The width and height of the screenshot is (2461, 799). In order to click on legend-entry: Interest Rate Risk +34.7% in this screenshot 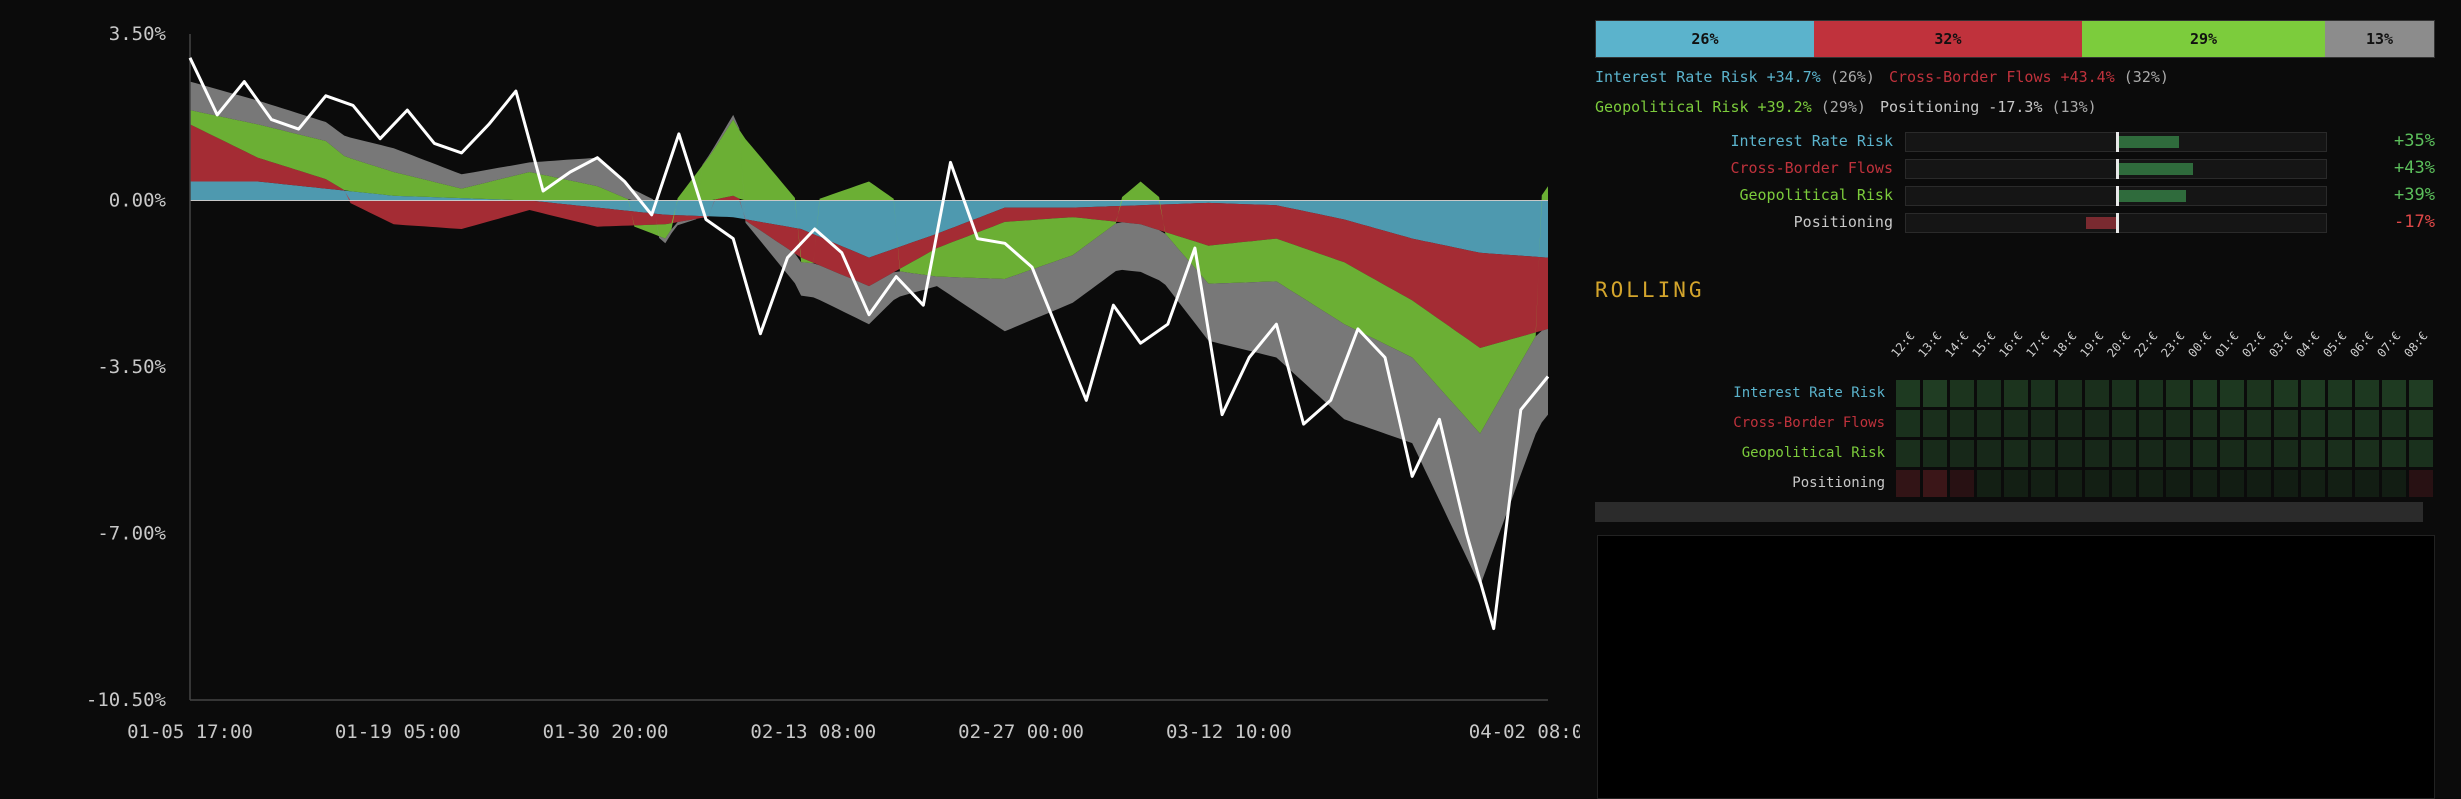, I will do `click(1712, 77)`.